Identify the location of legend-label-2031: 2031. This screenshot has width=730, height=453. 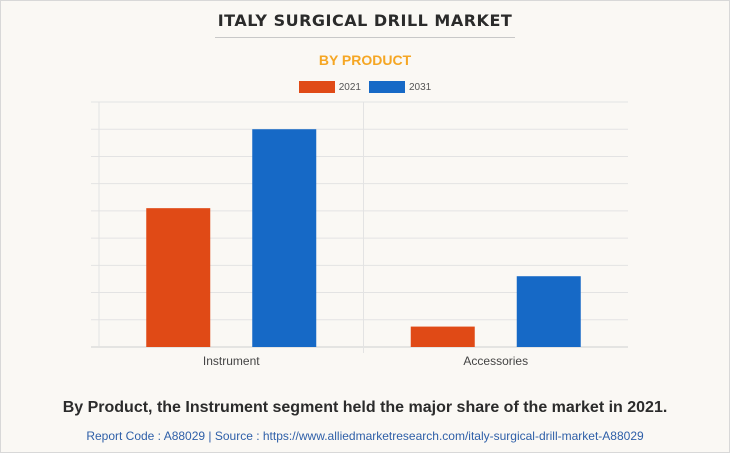
(420, 87).